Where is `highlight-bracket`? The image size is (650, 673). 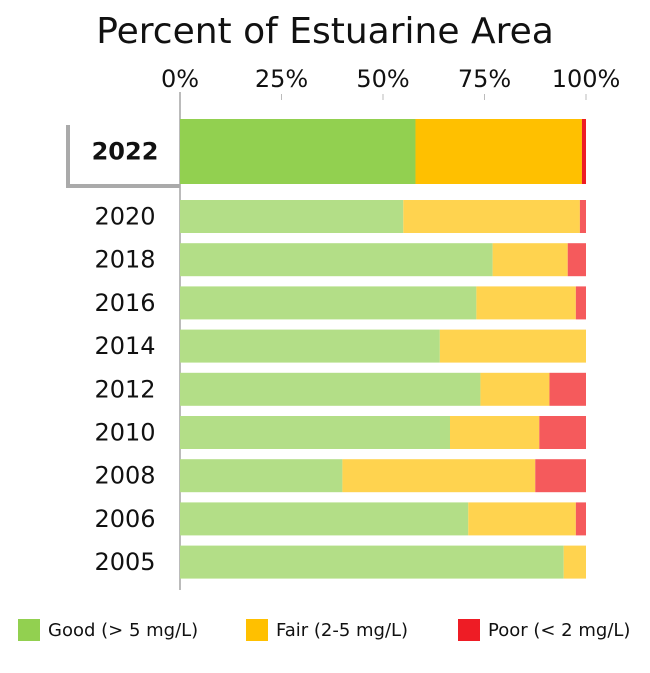
highlight-bracket is located at coordinates (123, 156).